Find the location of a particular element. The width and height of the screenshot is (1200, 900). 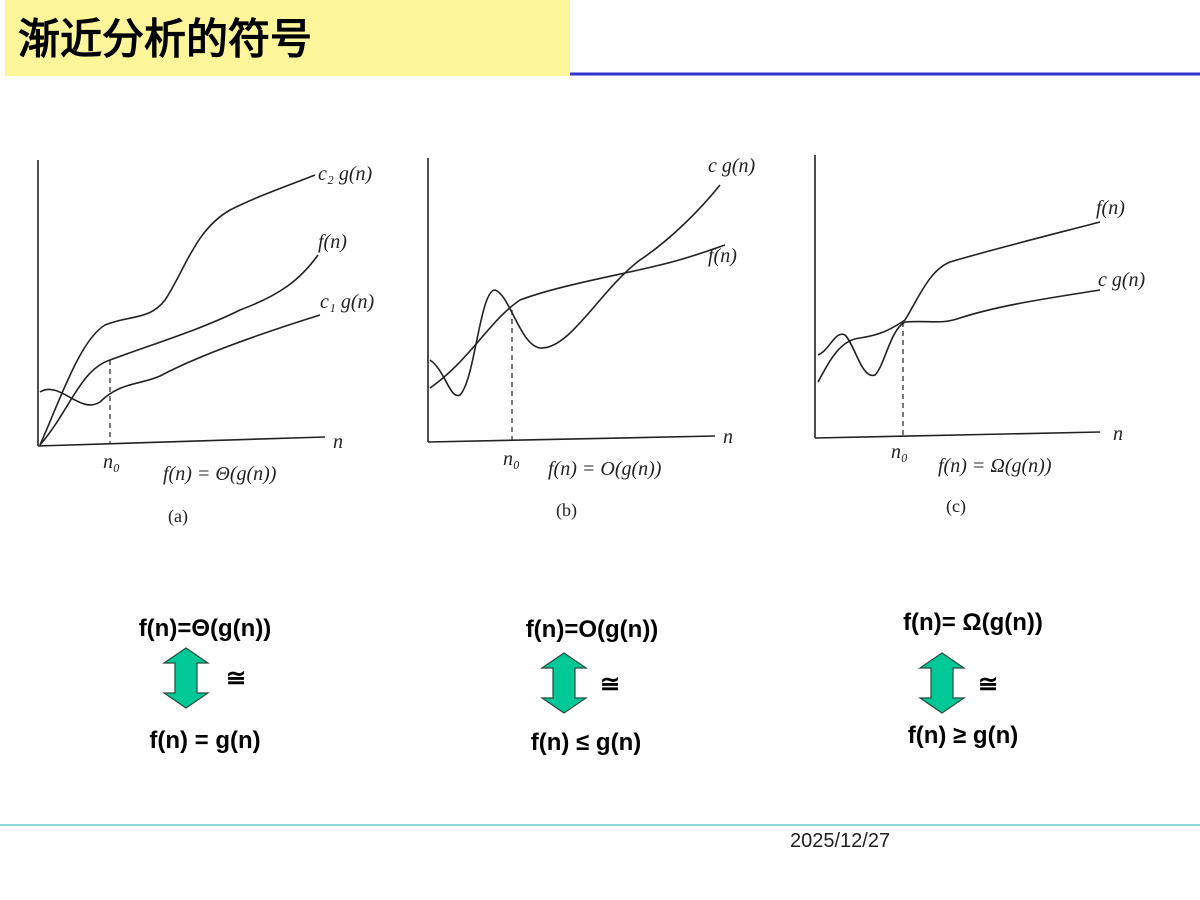

relation: f(n) = g(n) is located at coordinates (204, 740).